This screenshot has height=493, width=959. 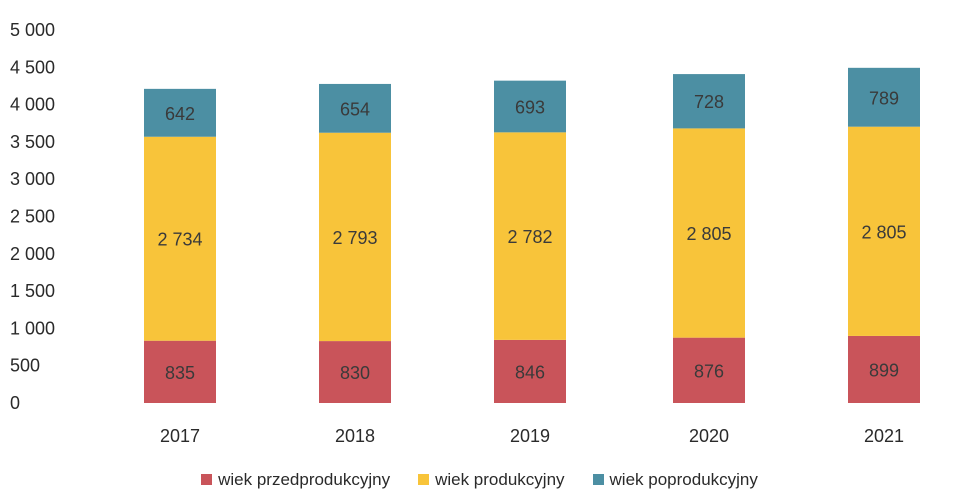 I want to click on y-tick-label: 2 500, so click(x=32, y=217).